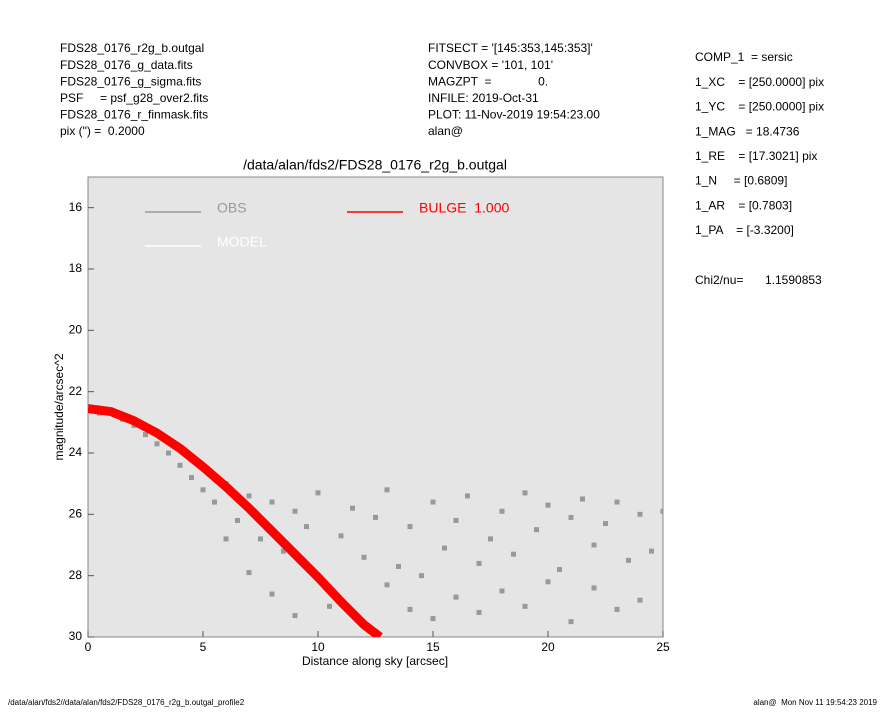 This screenshot has width=885, height=713. I want to click on fit-parameter: 1_AR = [0.7803], so click(743, 205).